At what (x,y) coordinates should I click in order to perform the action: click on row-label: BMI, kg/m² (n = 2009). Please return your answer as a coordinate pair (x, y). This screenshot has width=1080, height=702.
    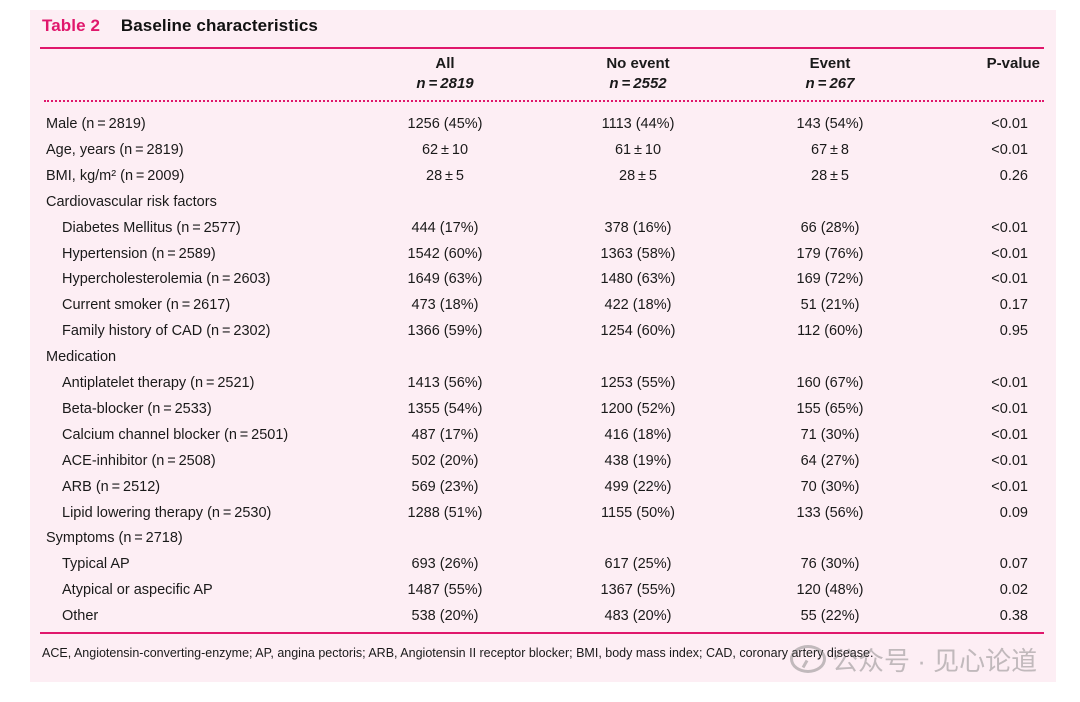
    Looking at the image, I should click on (115, 175).